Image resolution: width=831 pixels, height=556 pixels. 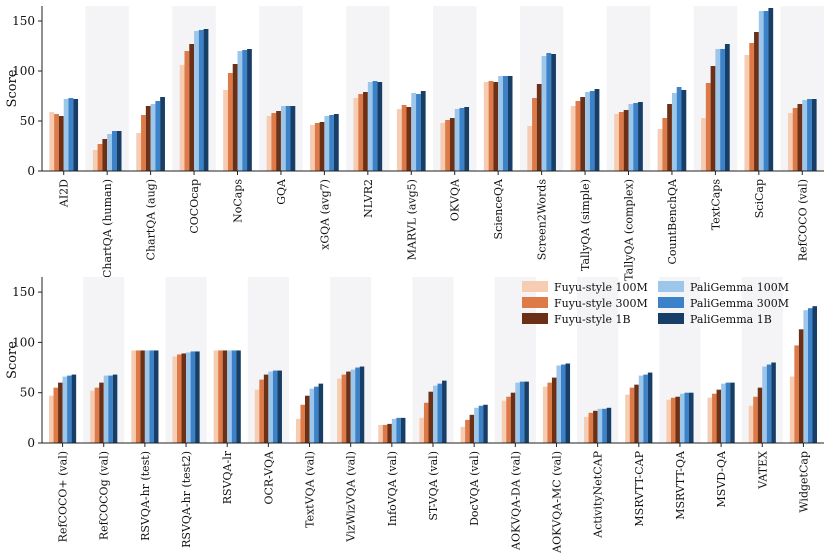 What do you see at coordinates (392, 488) in the screenshot?
I see `x-tick-label: InfoVQA (val)` at bounding box center [392, 488].